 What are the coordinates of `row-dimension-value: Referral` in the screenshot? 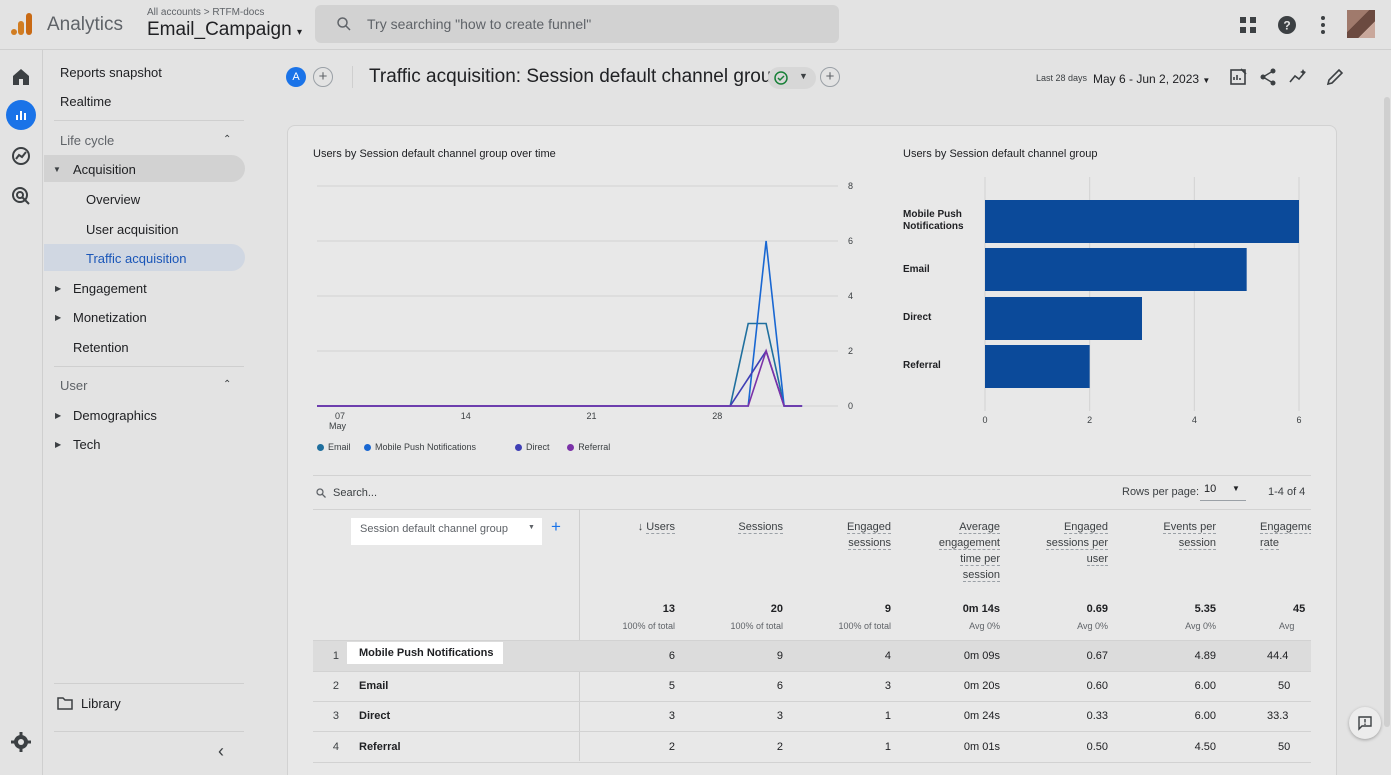 It's located at (380, 747).